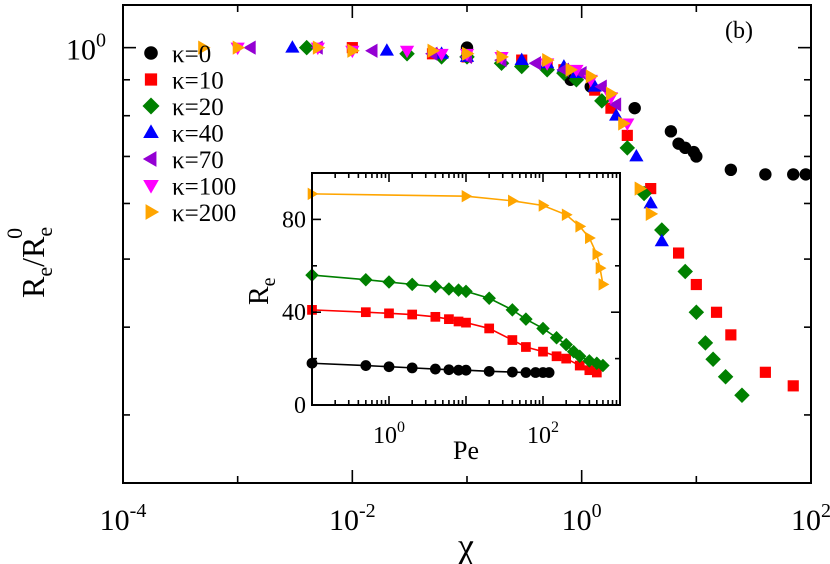 The image size is (830, 564). I want to click on legend-entry-40: κ=40, so click(183, 134).